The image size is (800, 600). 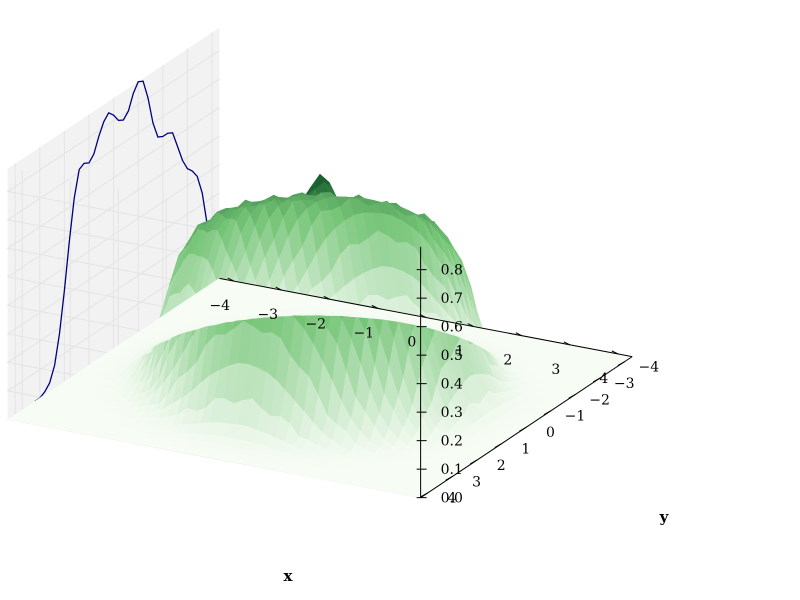 I want to click on z-tick-label: 0.3, so click(x=452, y=413).